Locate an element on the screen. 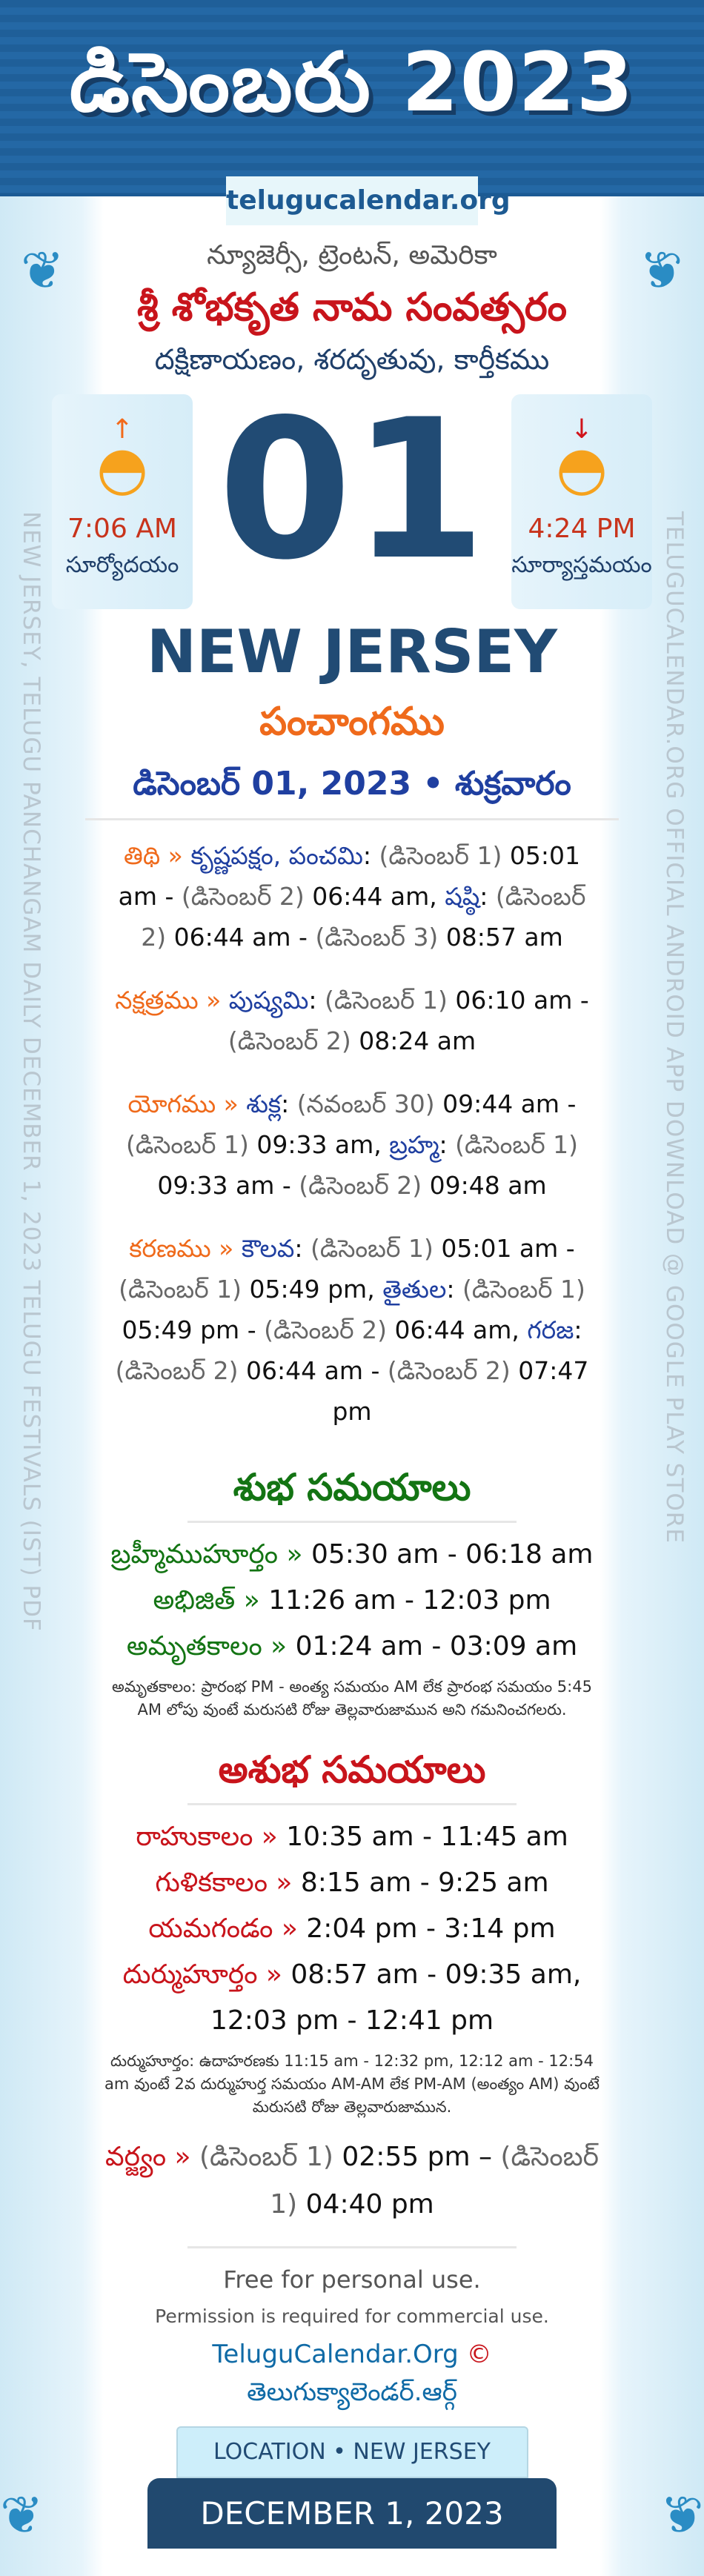 This screenshot has width=704, height=2576. time-label: బ్రహ్మీముహూర్తం » is located at coordinates (210, 1554).